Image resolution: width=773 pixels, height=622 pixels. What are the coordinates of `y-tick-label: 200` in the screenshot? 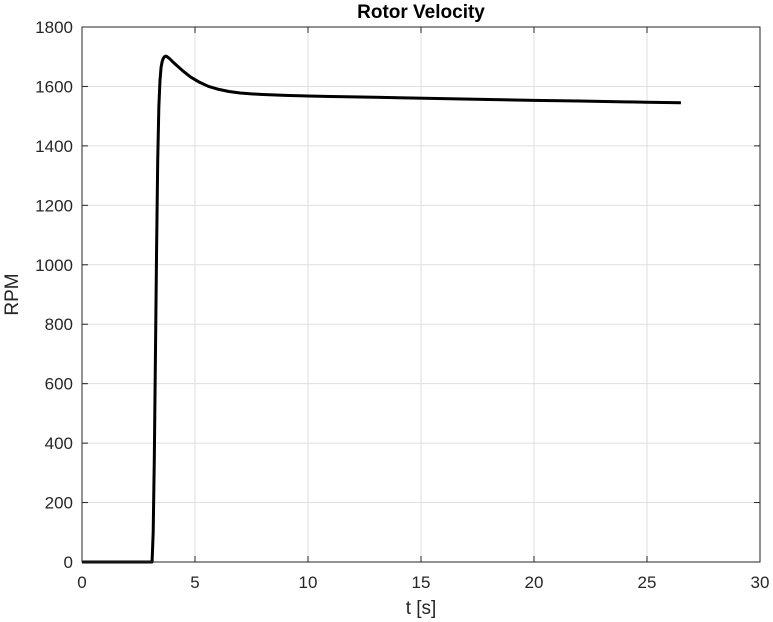 It's located at (59, 503).